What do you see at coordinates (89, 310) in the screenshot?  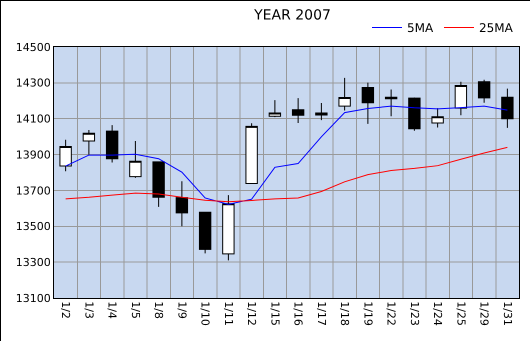 I see `x-tick-label: 1/3` at bounding box center [89, 310].